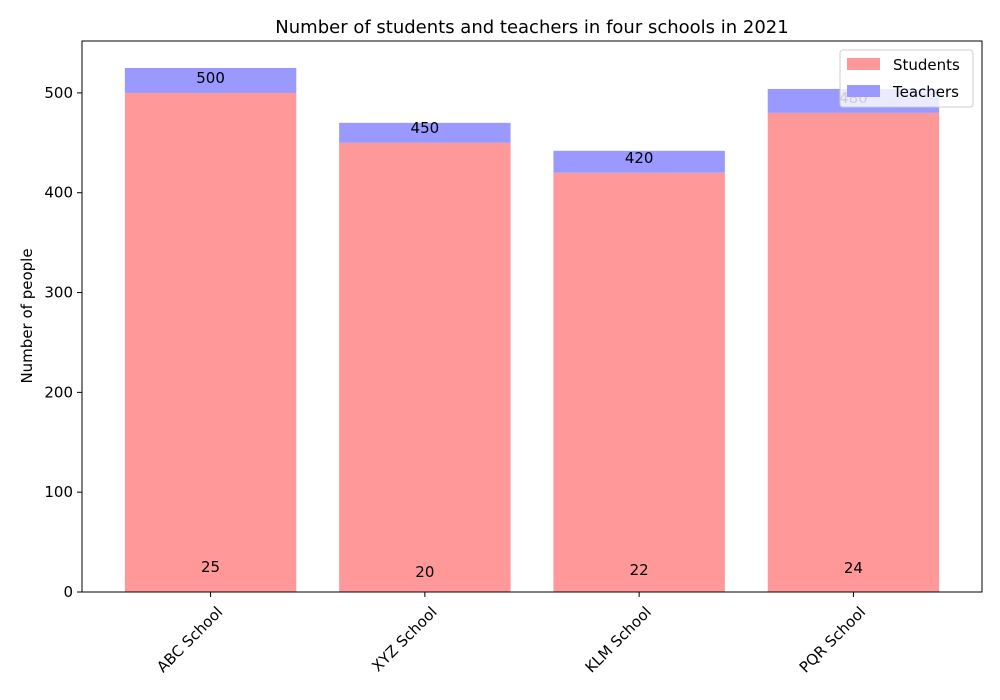  What do you see at coordinates (639, 570) in the screenshot?
I see `bar-label-teachers: 22` at bounding box center [639, 570].